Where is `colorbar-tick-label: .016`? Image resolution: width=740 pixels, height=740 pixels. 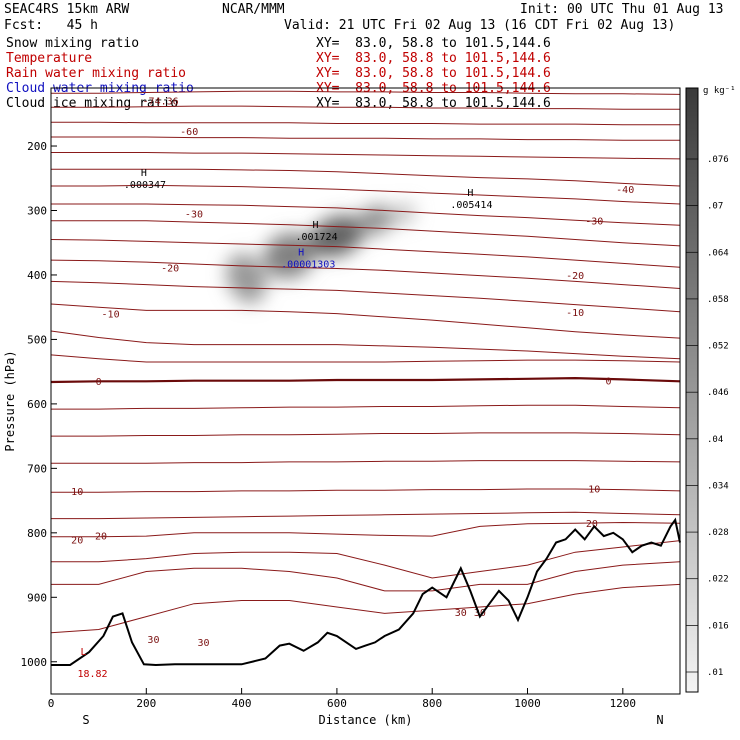 colorbar-tick-label: .016 is located at coordinates (718, 626).